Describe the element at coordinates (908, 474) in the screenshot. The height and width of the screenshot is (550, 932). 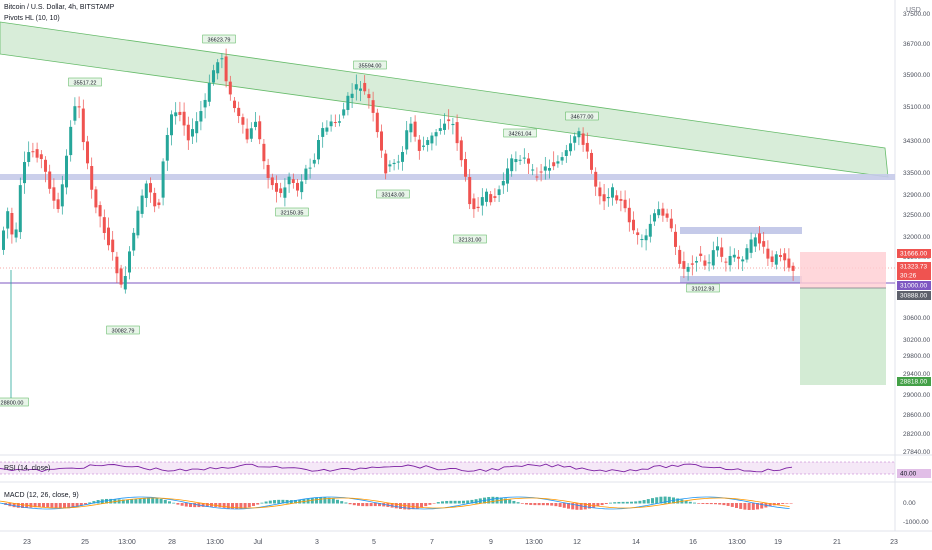
I see `price-tag-label: 40.00` at that location.